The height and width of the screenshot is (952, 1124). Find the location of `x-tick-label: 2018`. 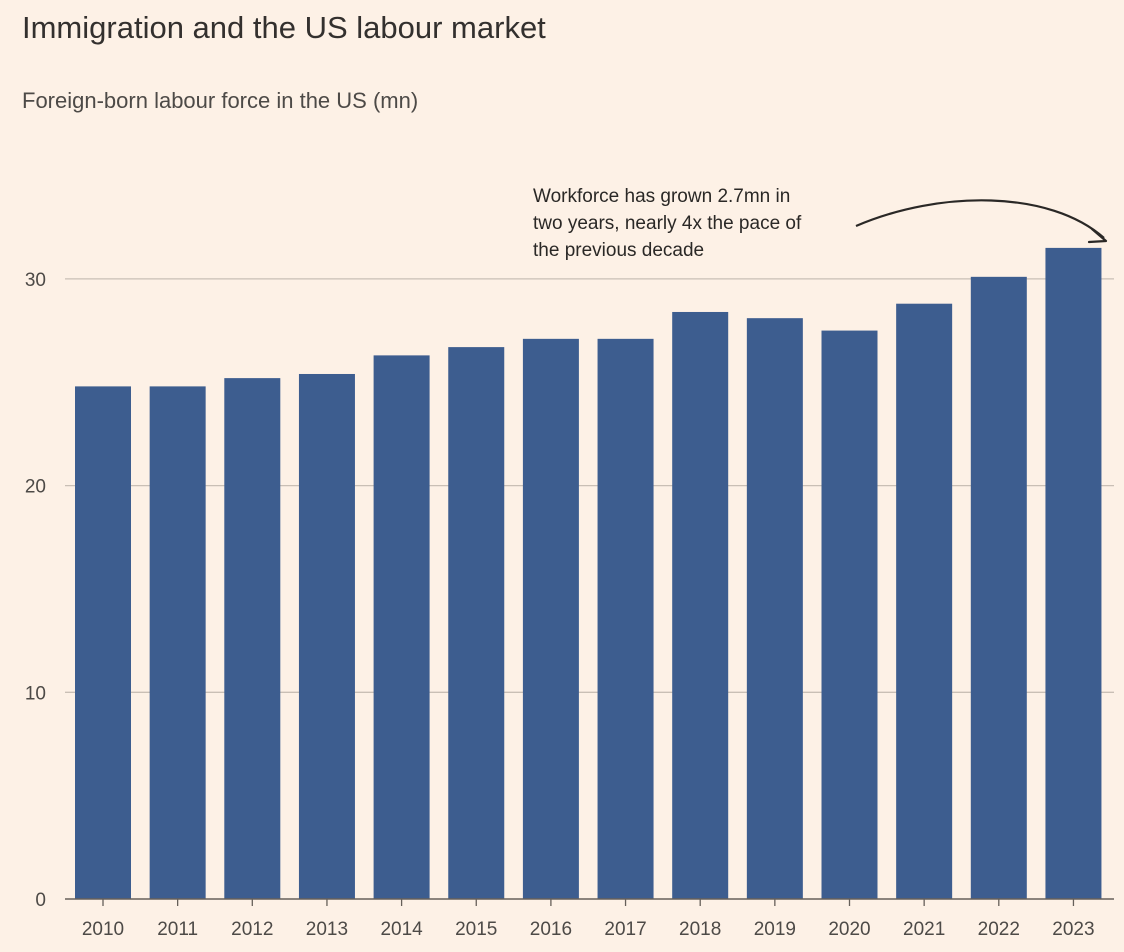

x-tick-label: 2018 is located at coordinates (700, 929).